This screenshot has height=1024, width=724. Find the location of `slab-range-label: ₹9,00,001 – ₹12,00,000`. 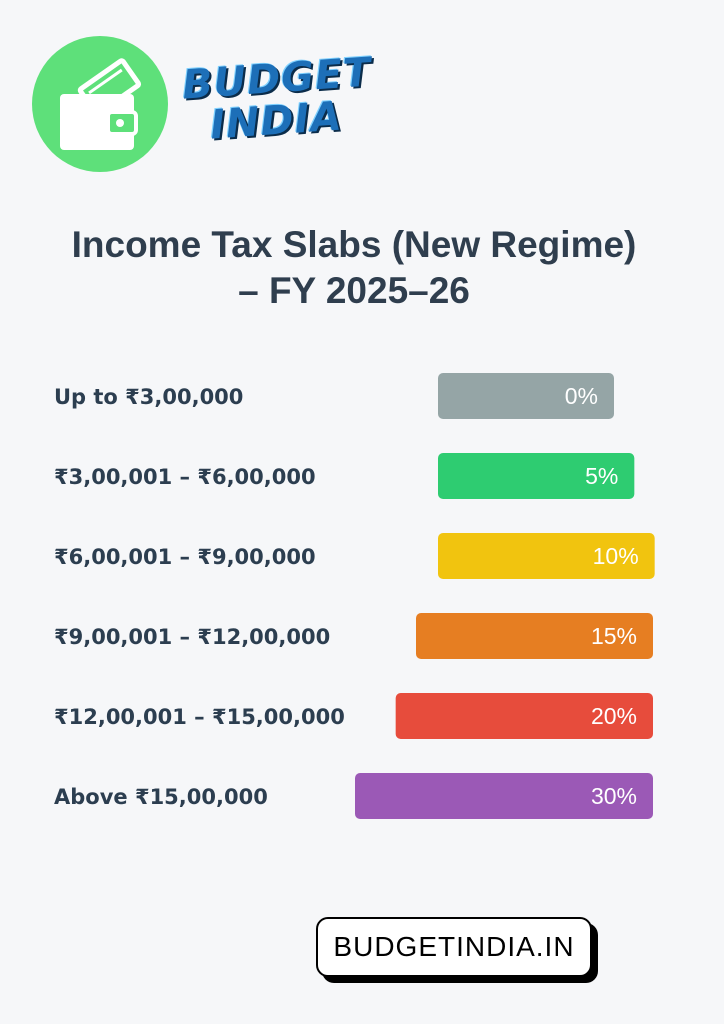

slab-range-label: ₹9,00,001 – ₹12,00,000 is located at coordinates (192, 637).